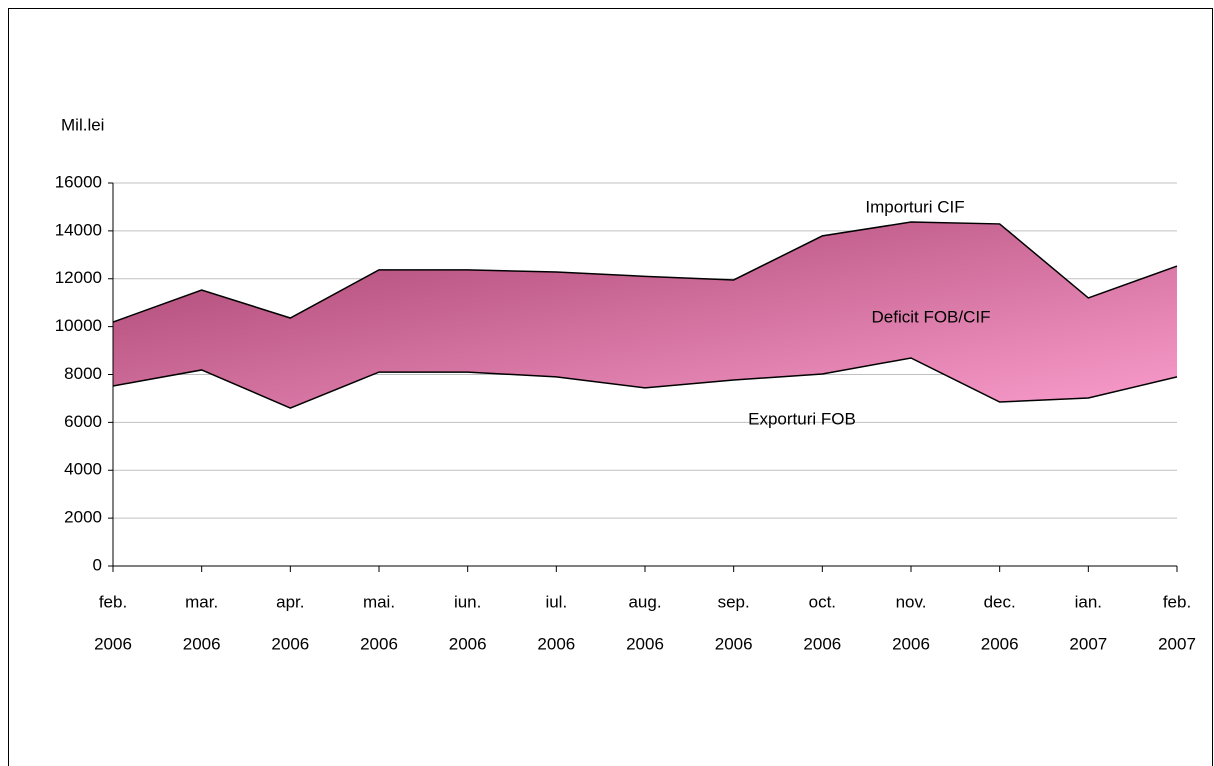 The height and width of the screenshot is (766, 1214). What do you see at coordinates (83, 517) in the screenshot?
I see `y-tick-label: 2000` at bounding box center [83, 517].